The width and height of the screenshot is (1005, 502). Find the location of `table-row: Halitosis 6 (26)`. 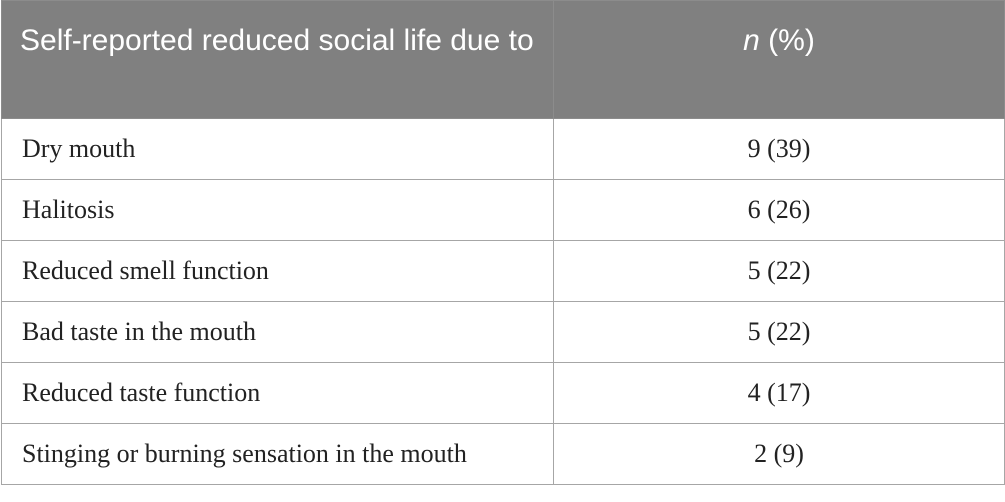

table-row: Halitosis 6 (26) is located at coordinates (503, 210).